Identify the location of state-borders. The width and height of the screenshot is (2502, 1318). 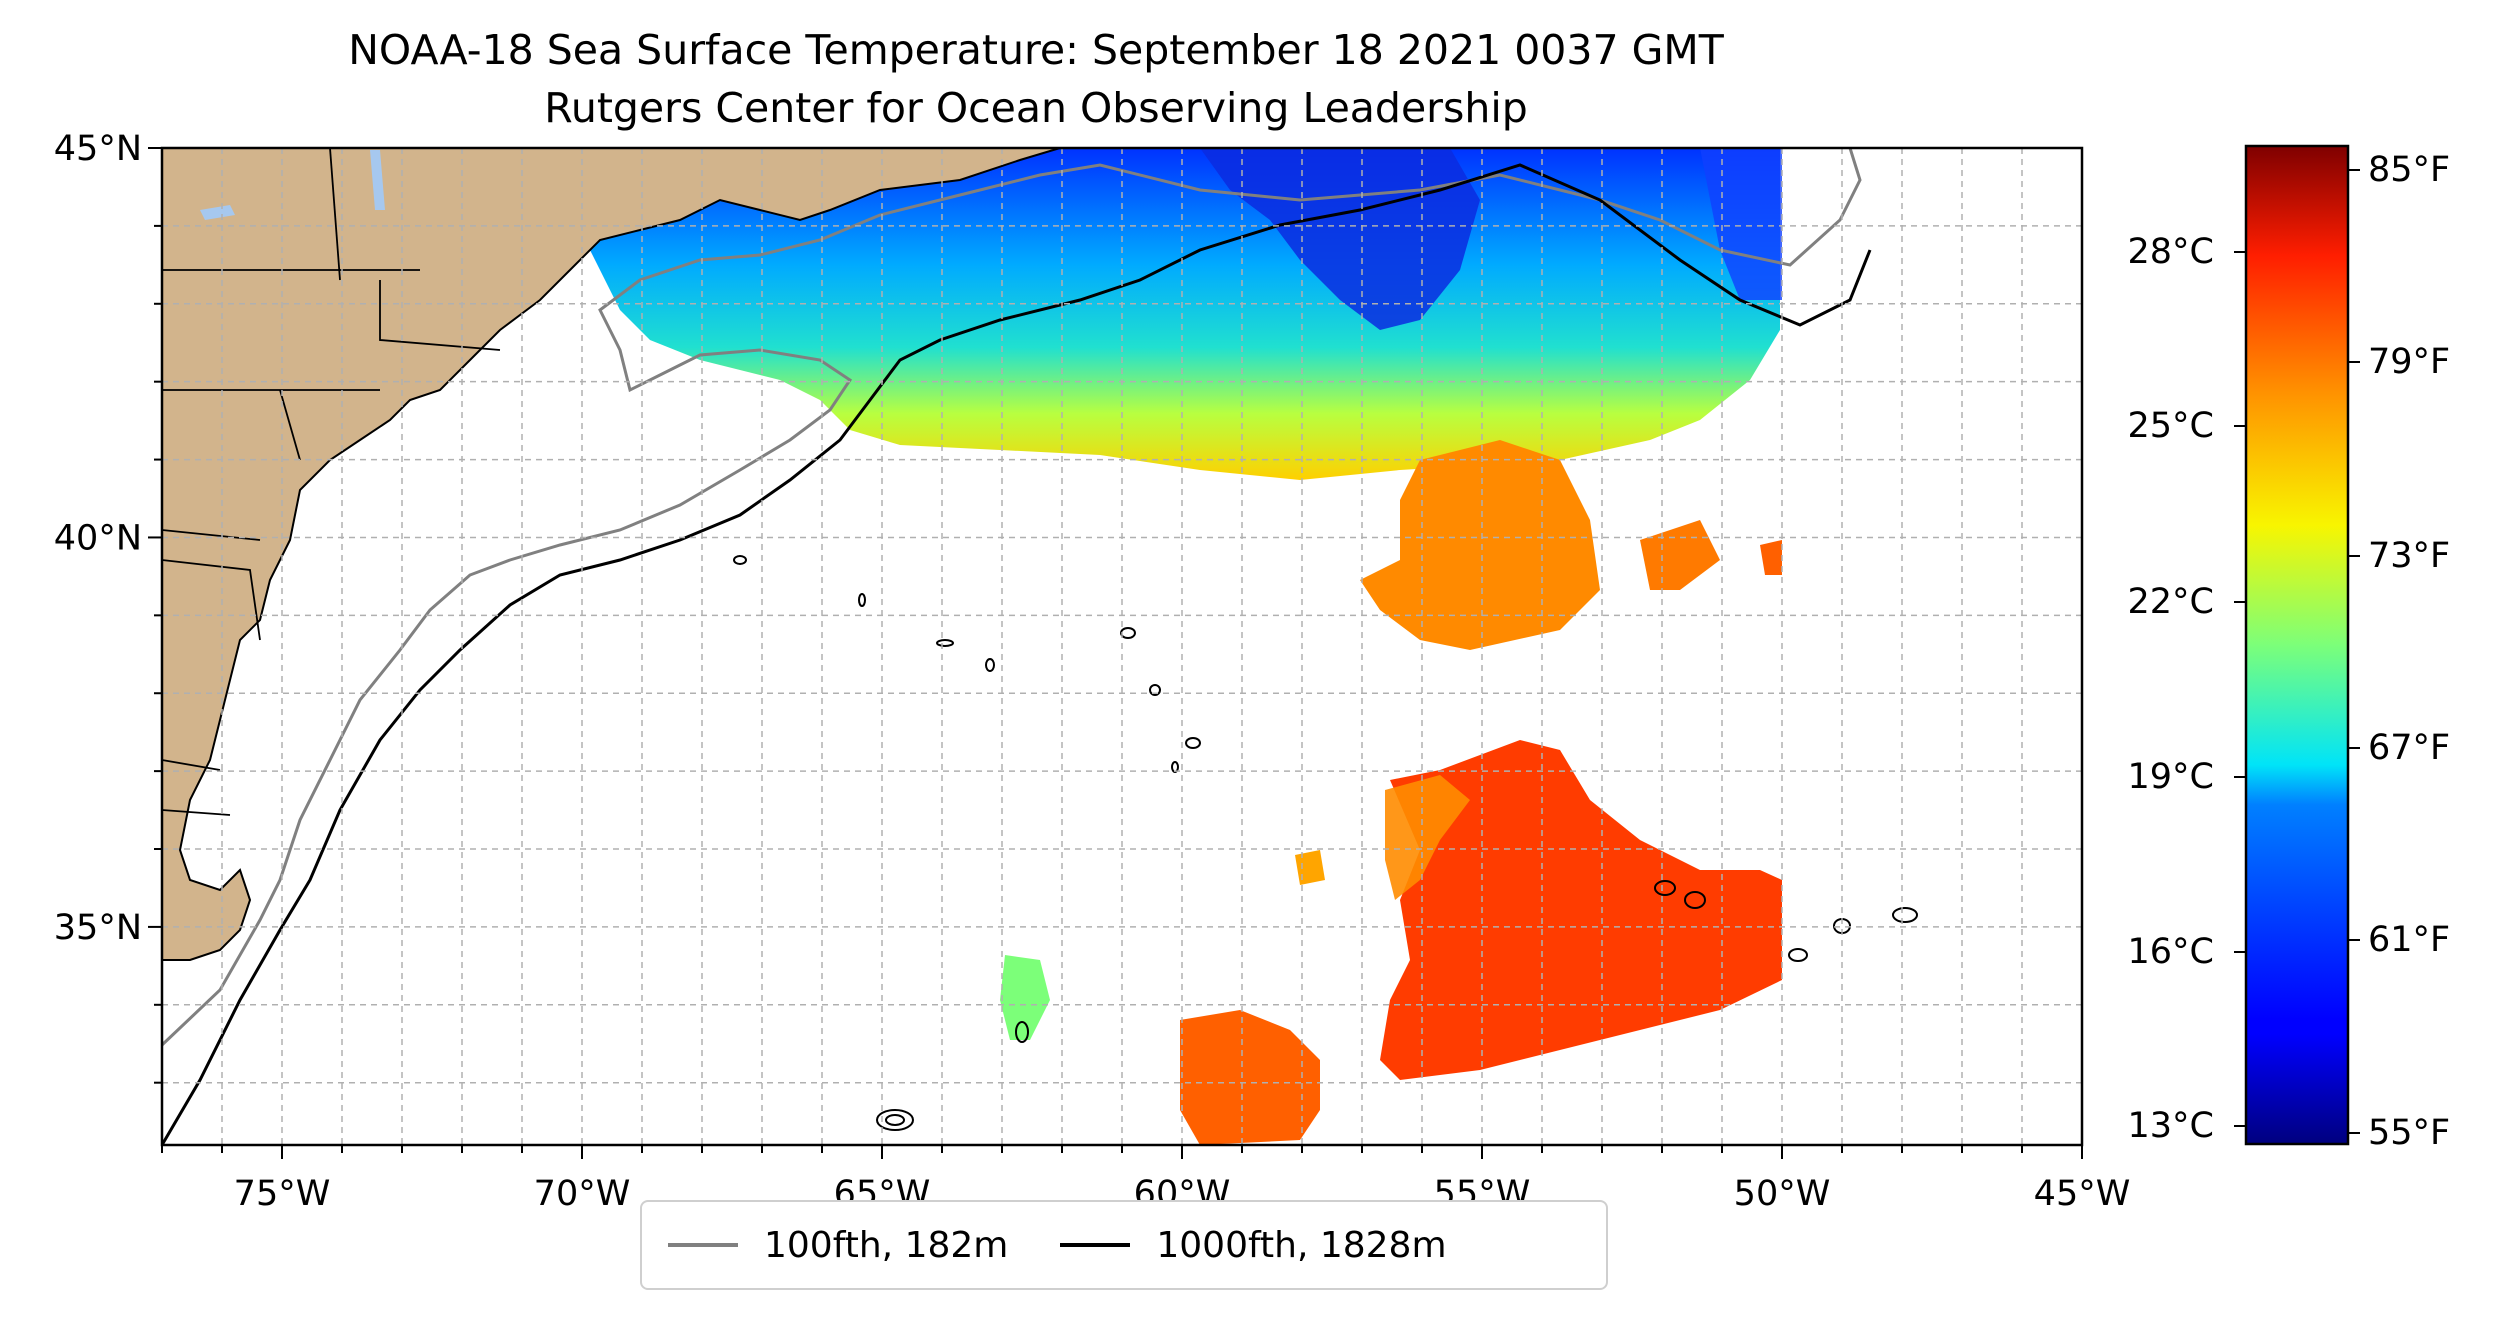
(331, 482).